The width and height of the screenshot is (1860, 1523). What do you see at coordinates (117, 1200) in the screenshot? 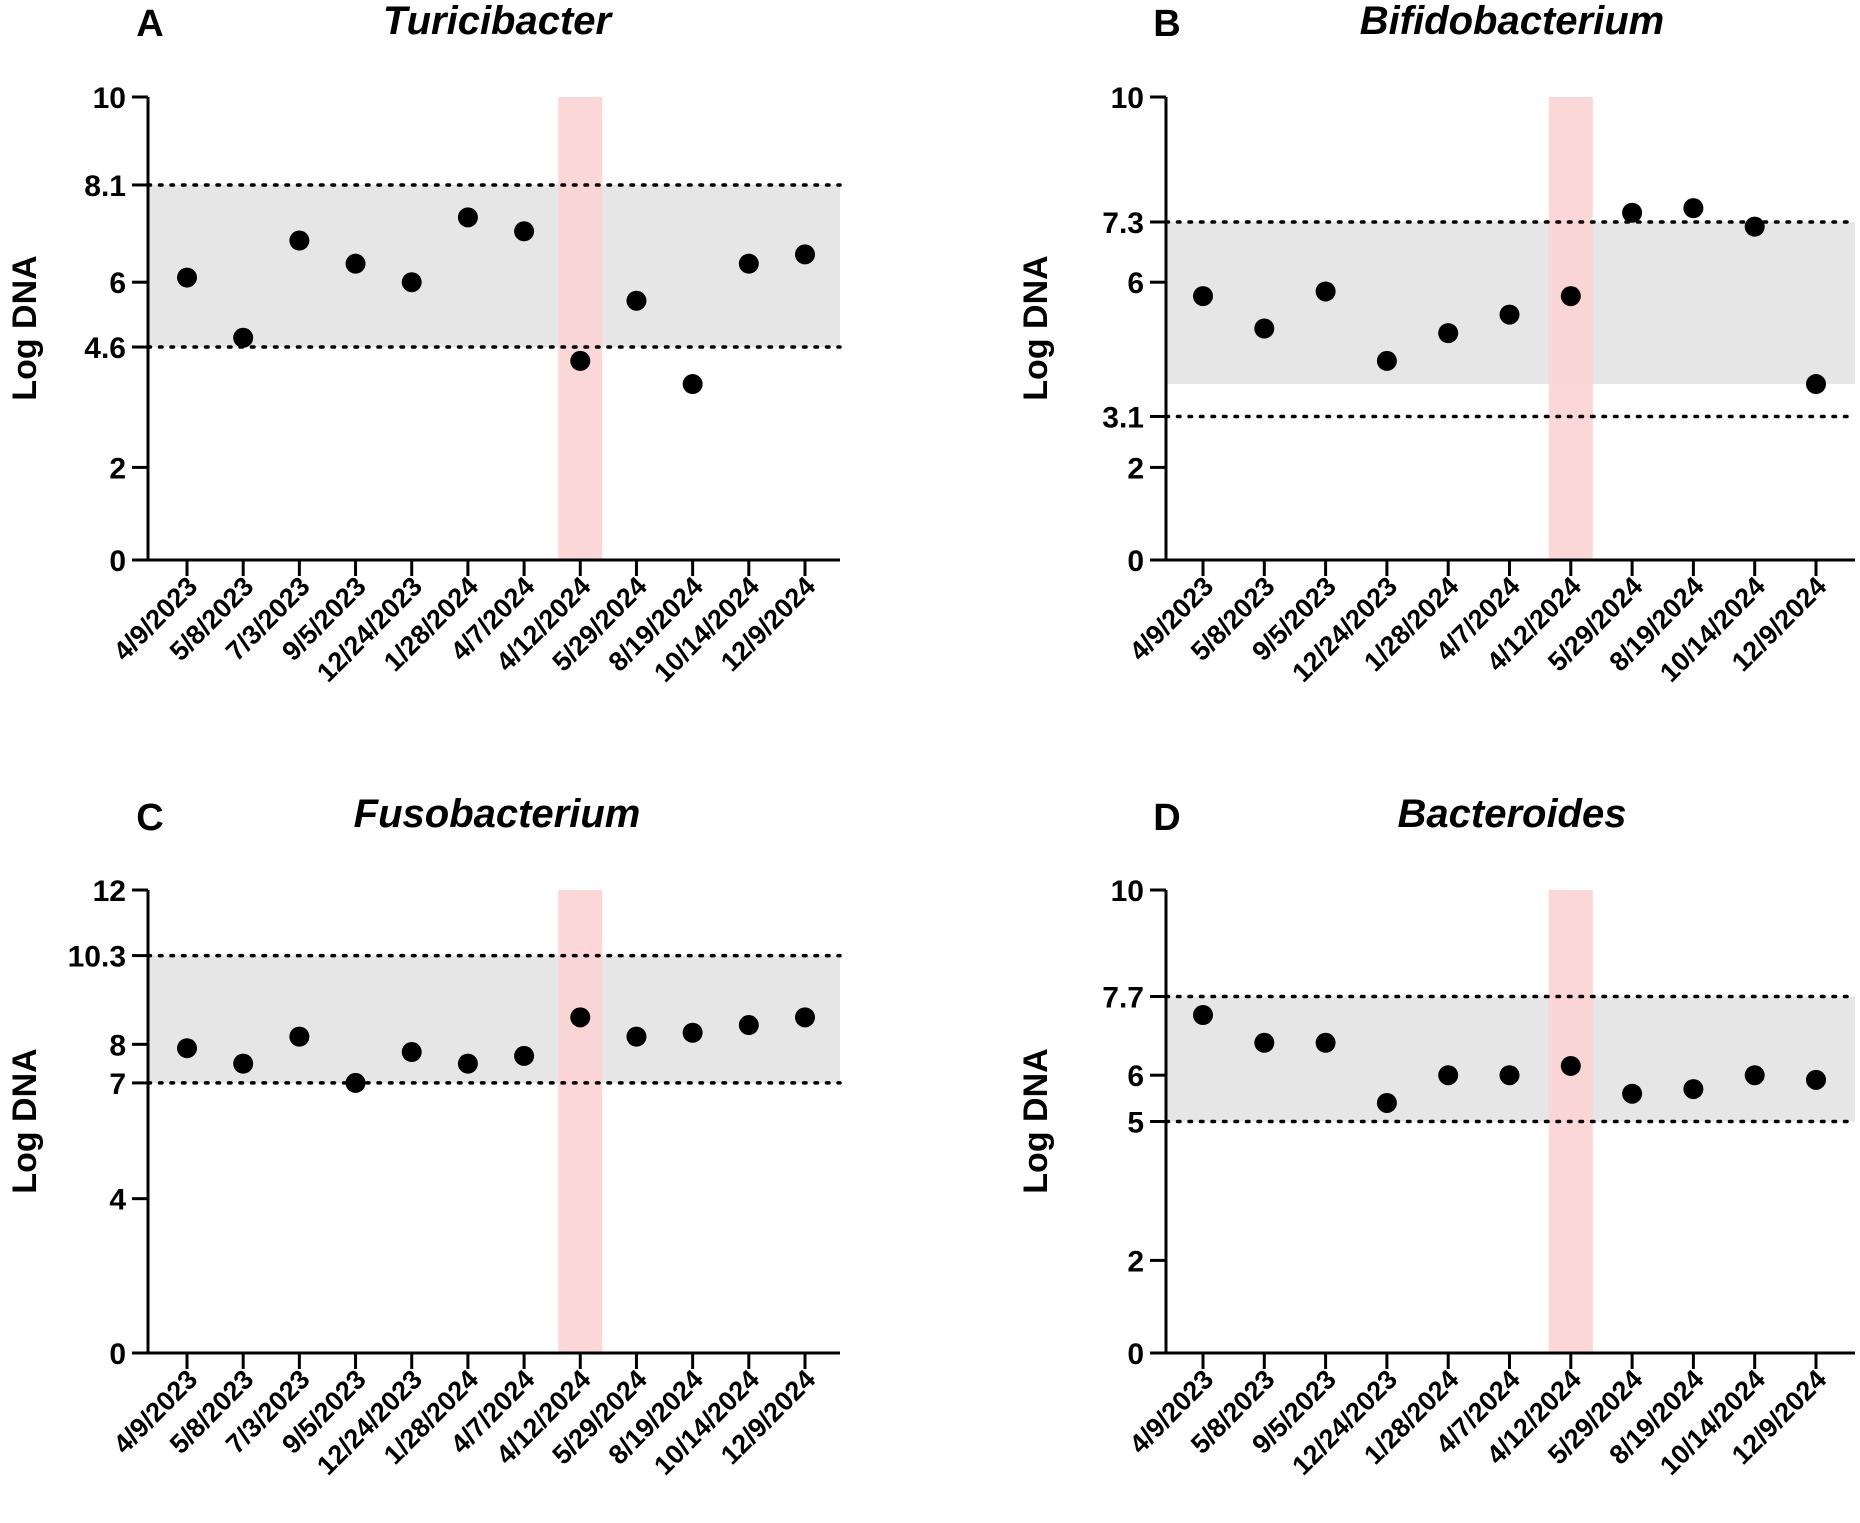
I see `y-tick-label: 4` at bounding box center [117, 1200].